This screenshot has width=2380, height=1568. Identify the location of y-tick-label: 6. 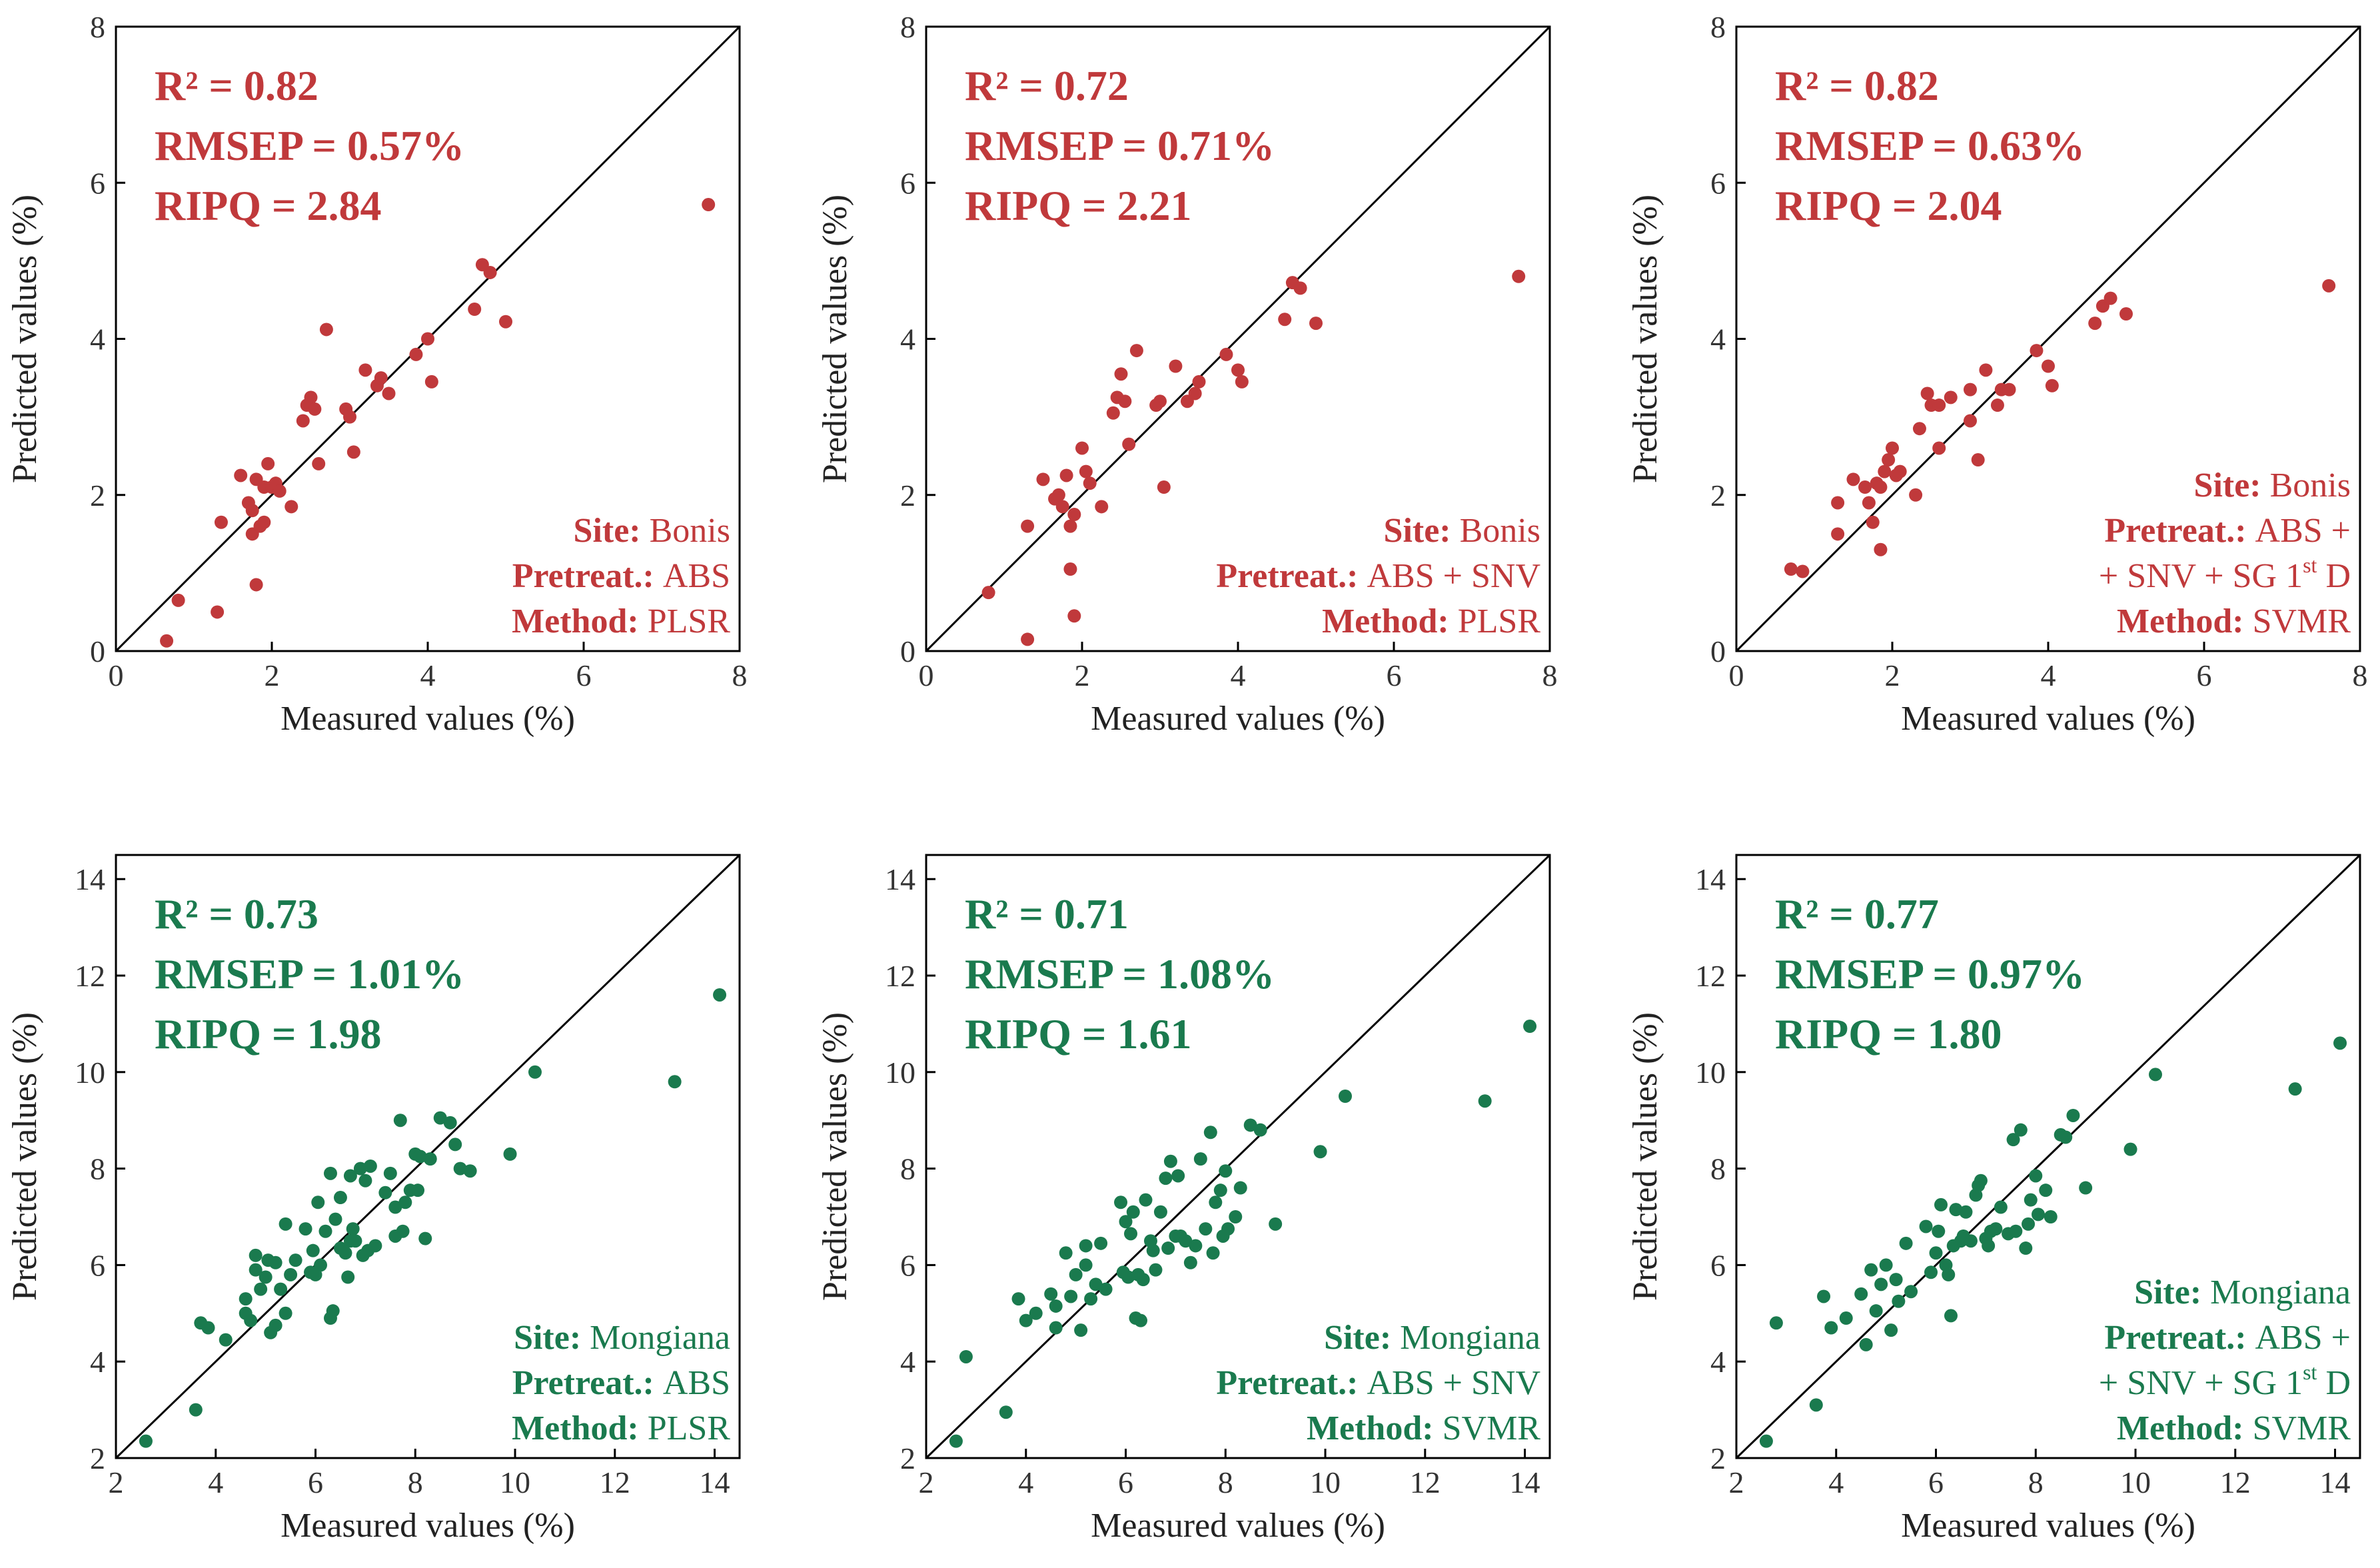
(907, 1265).